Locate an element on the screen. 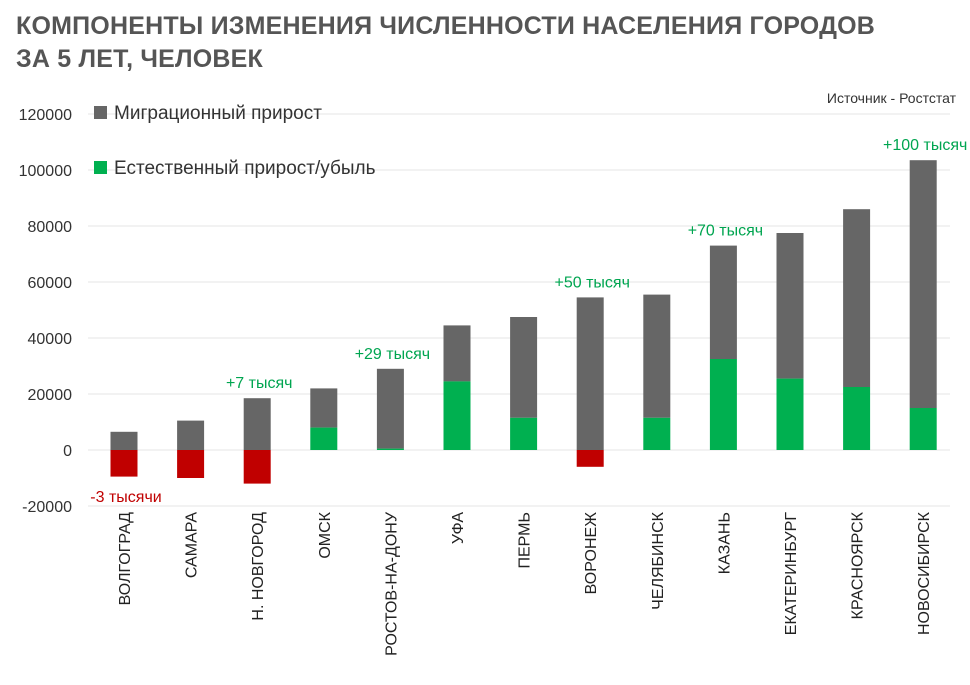 This screenshot has width=970, height=685. change-annotation: +50 тысяч is located at coordinates (591, 282).